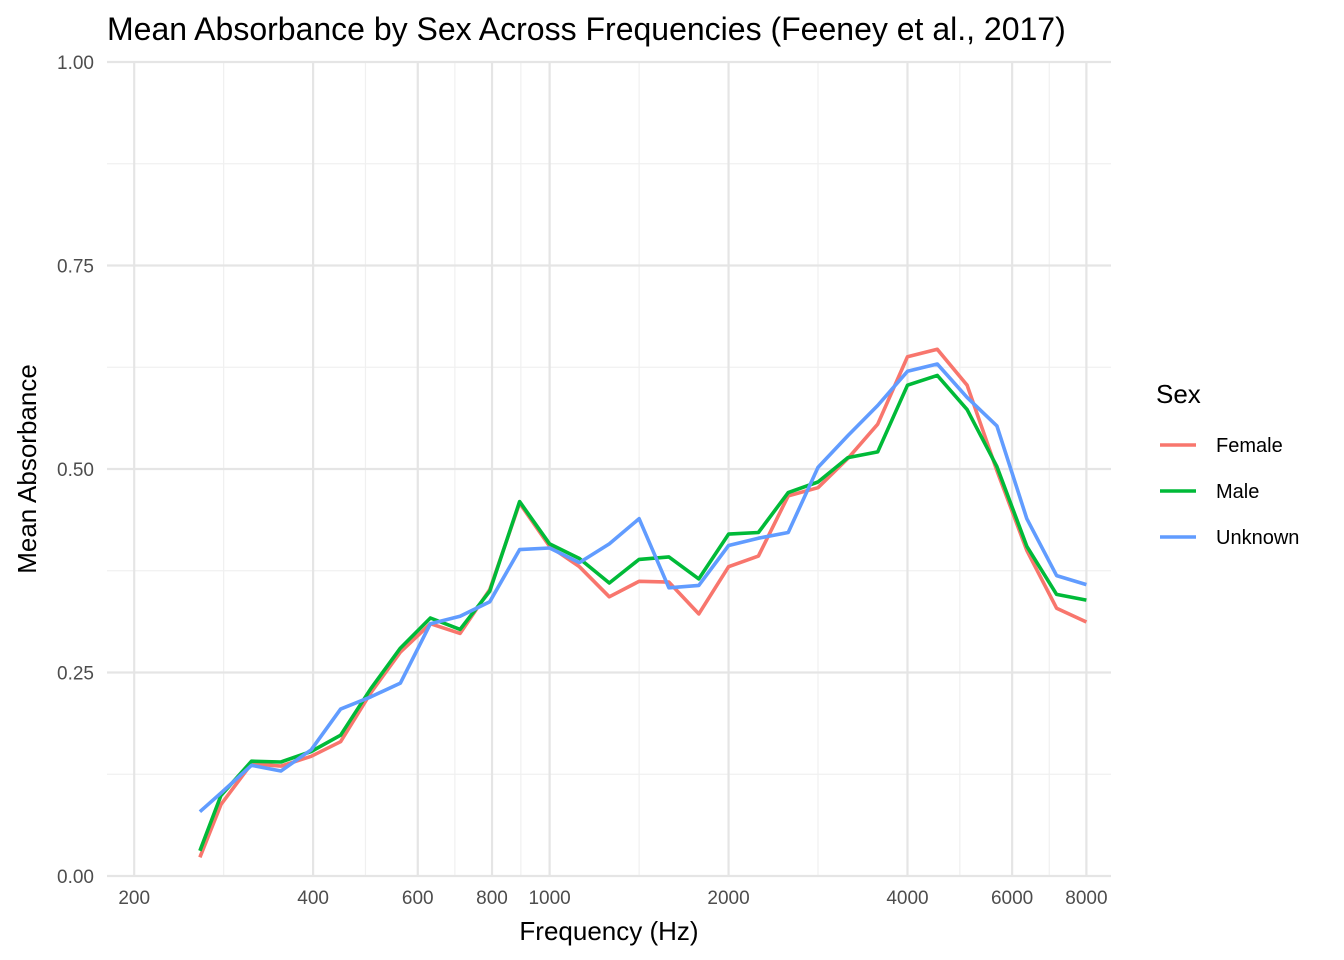  What do you see at coordinates (1249, 446) in the screenshot?
I see `legend-label-female: Female` at bounding box center [1249, 446].